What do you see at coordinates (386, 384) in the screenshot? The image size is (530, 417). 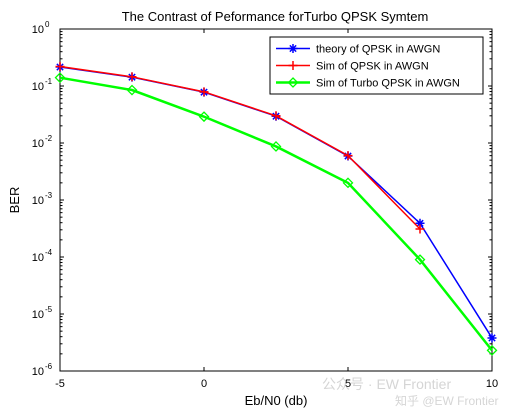 I see `watermark-text: 公众号 · EW Frontier` at bounding box center [386, 384].